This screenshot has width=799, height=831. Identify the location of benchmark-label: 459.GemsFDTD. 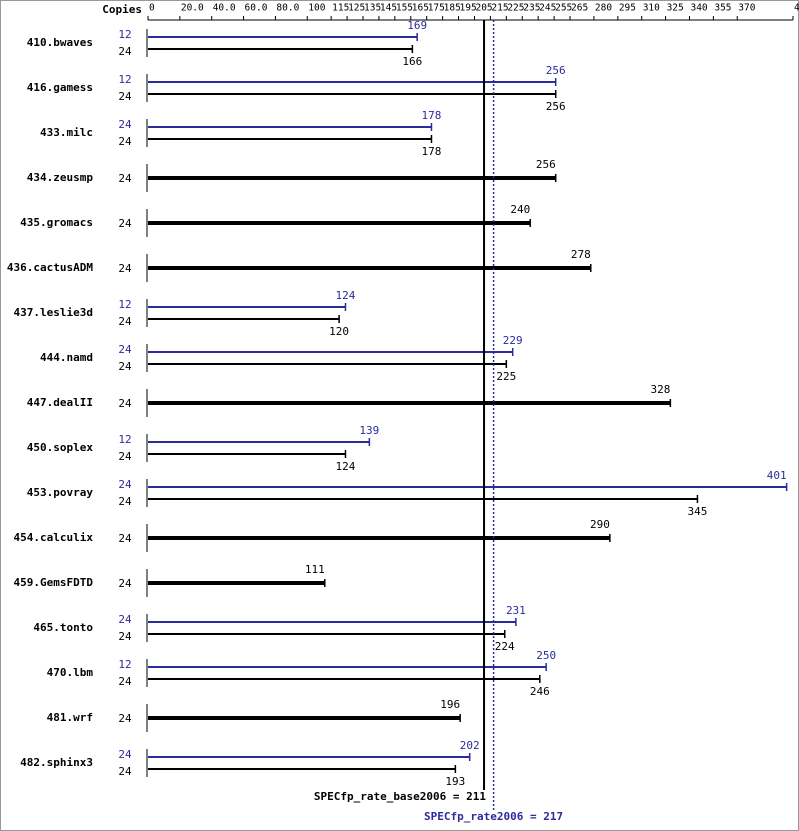
(54, 582).